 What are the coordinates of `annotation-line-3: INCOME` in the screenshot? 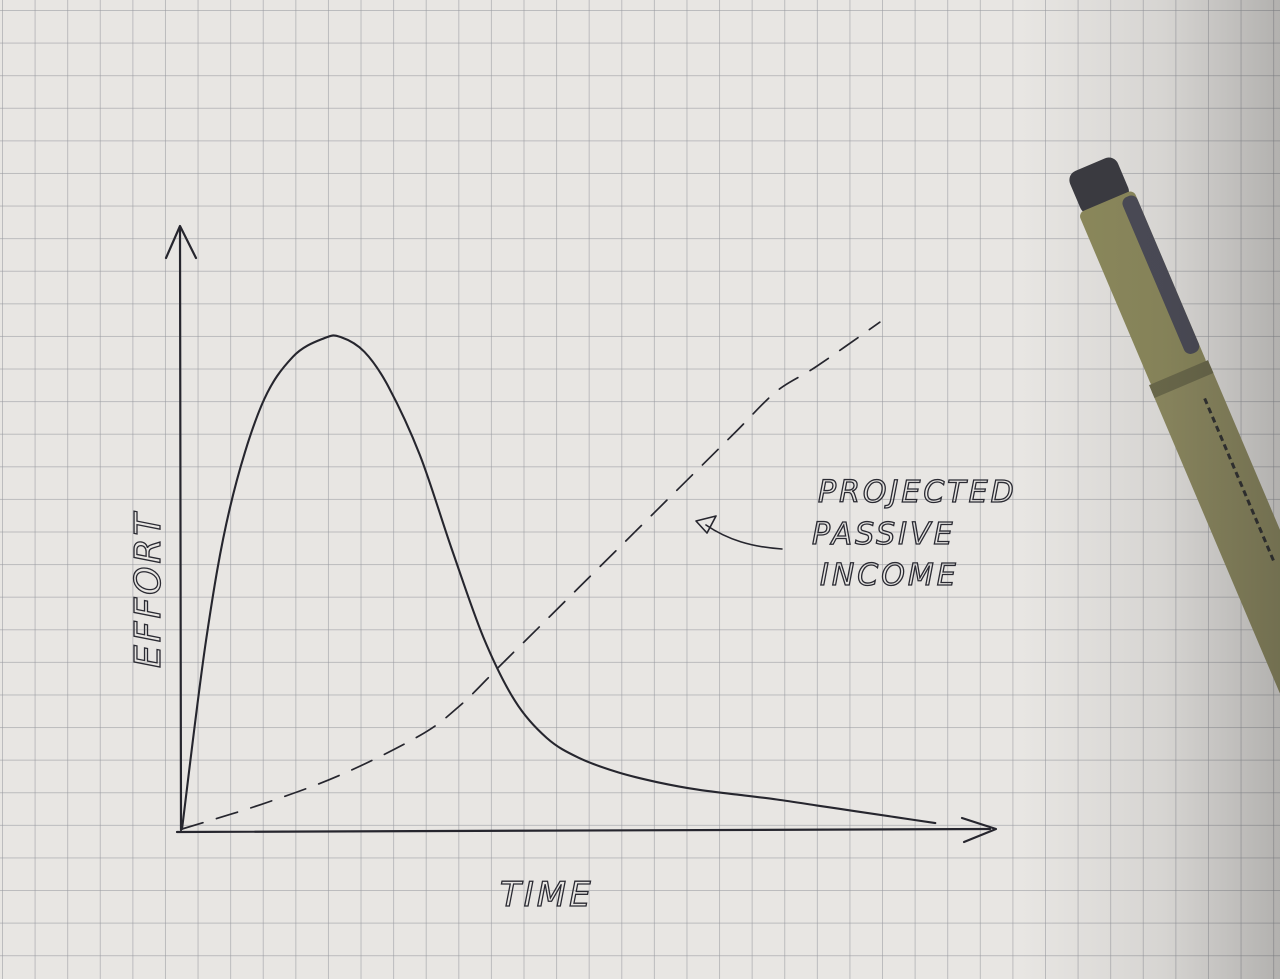 It's located at (889, 575).